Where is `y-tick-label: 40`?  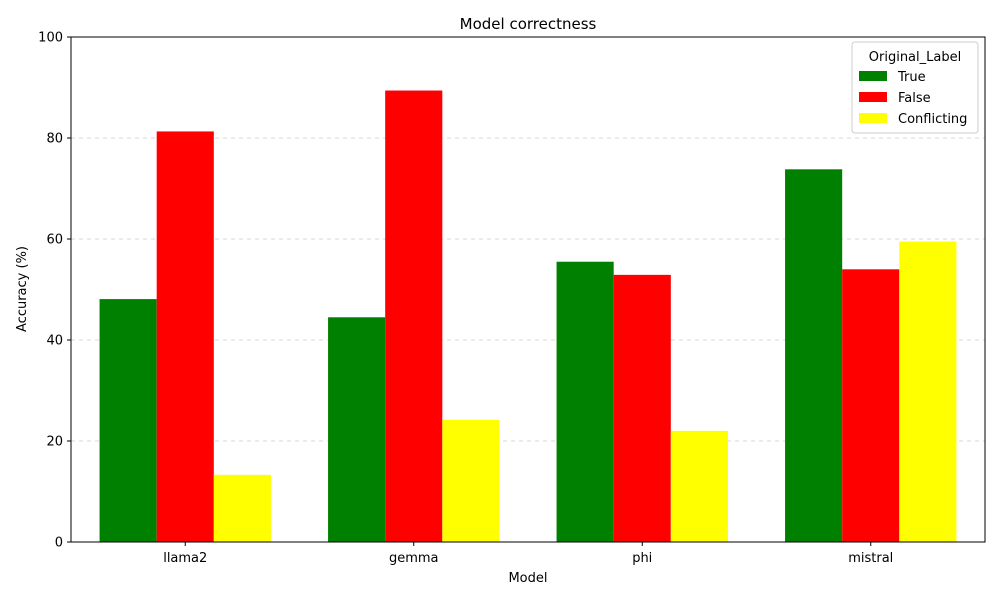
y-tick-label: 40 is located at coordinates (54, 341).